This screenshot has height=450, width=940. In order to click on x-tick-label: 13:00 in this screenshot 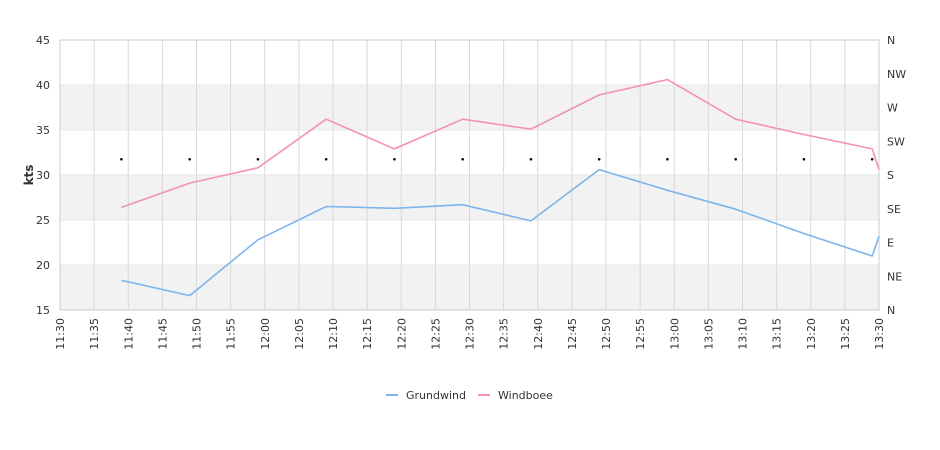, I will do `click(674, 334)`.